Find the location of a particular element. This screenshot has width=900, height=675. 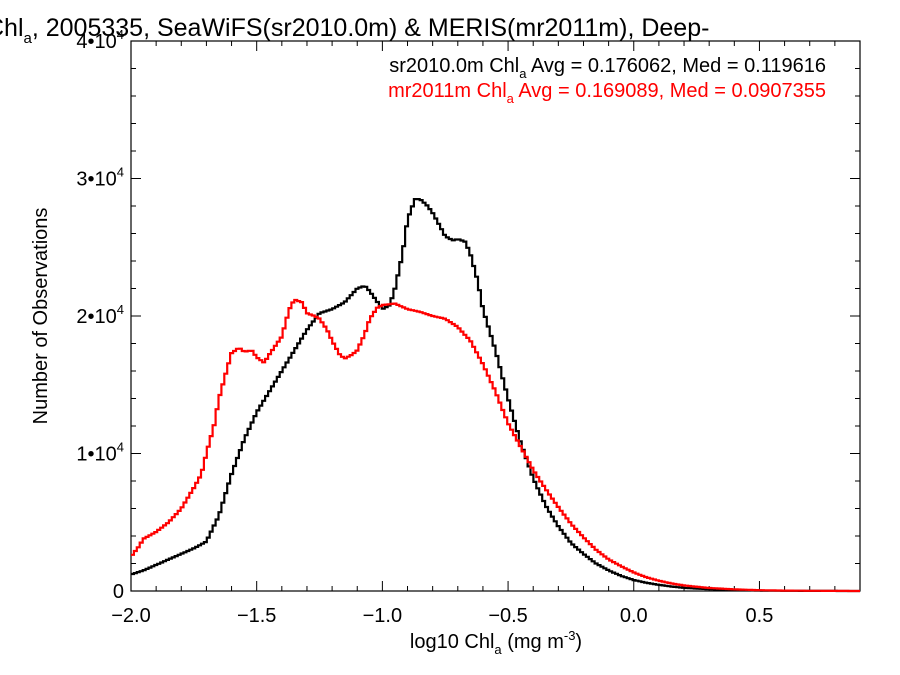

x-tick-label: 0.5 is located at coordinates (760, 616).